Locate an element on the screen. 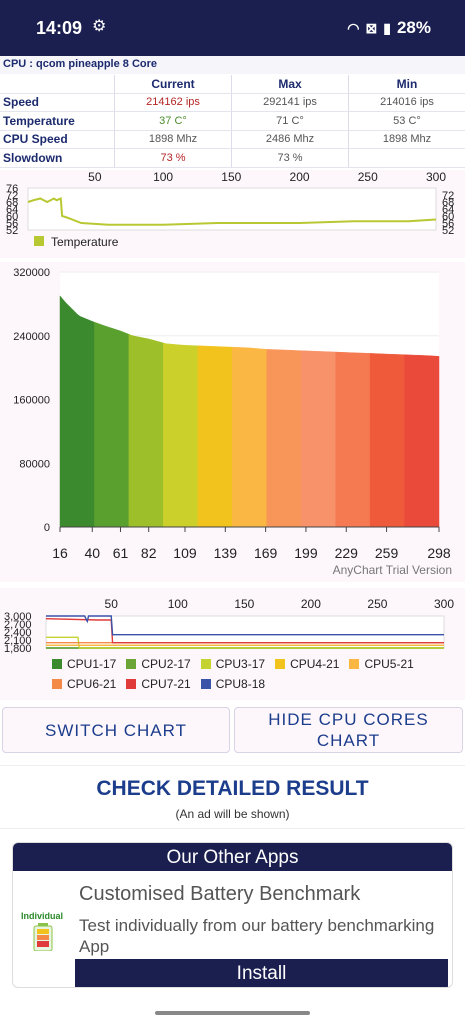  cores-y-tick: 2,100 is located at coordinates (18, 641).